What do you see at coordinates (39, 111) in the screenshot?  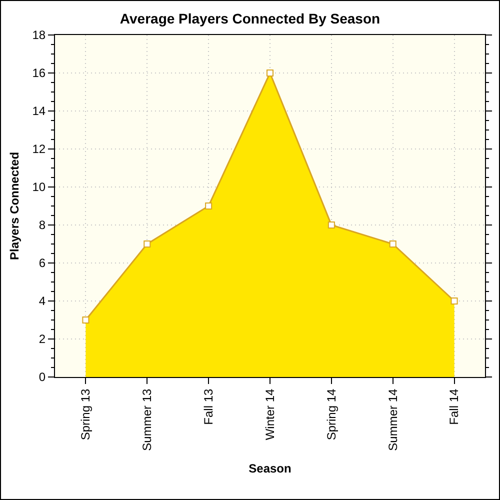 I see `y-tick-label: 14` at bounding box center [39, 111].